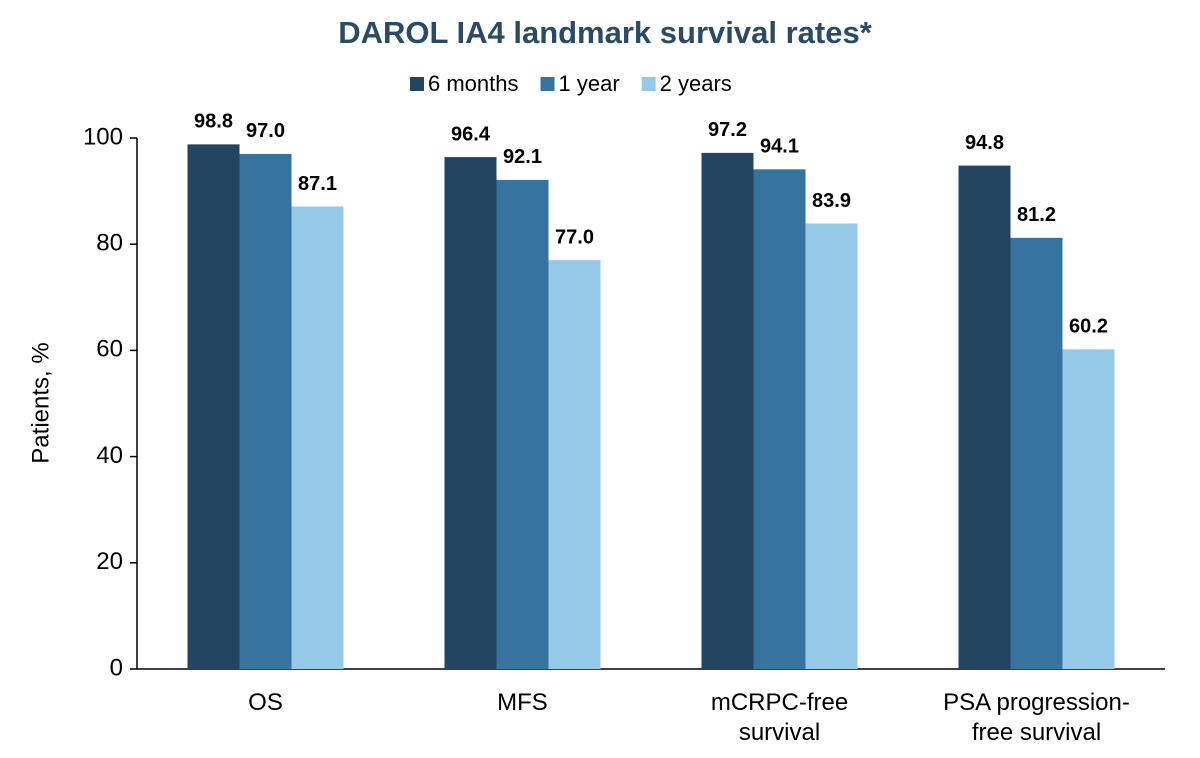 The height and width of the screenshot is (758, 1200). Describe the element at coordinates (1036, 717) in the screenshot. I see `x-tick-label: PSA progression- free survival` at that location.